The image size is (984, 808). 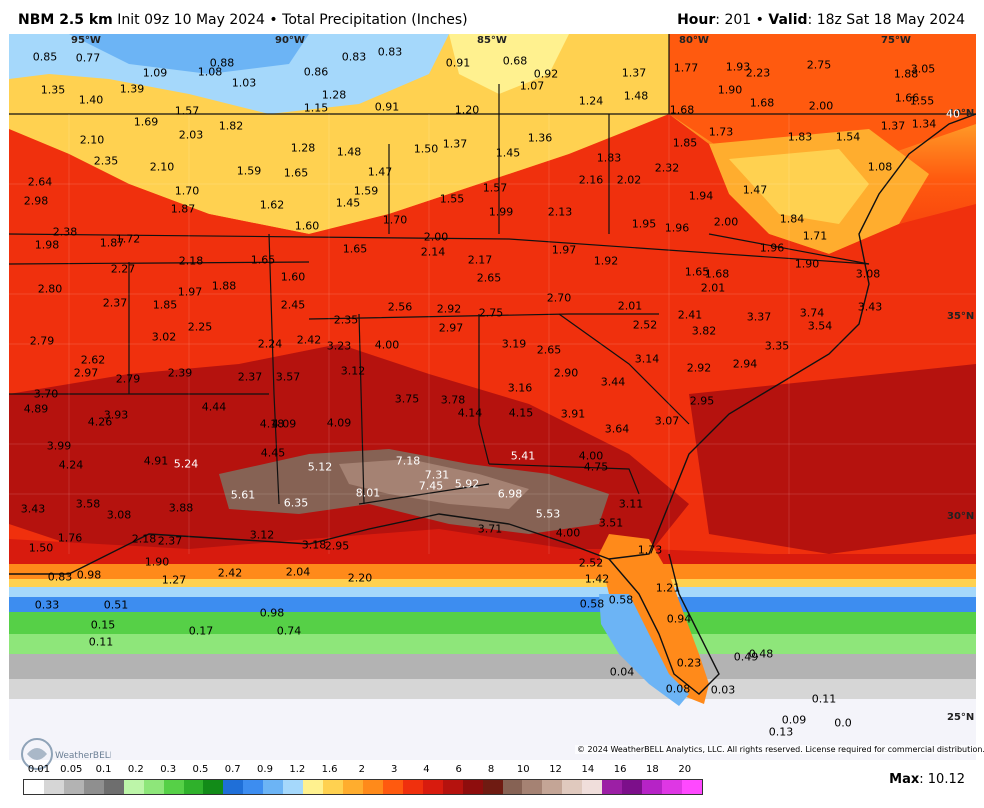 What do you see at coordinates (597, 579) in the screenshot?
I see `precip-value-label: 1.42` at bounding box center [597, 579].